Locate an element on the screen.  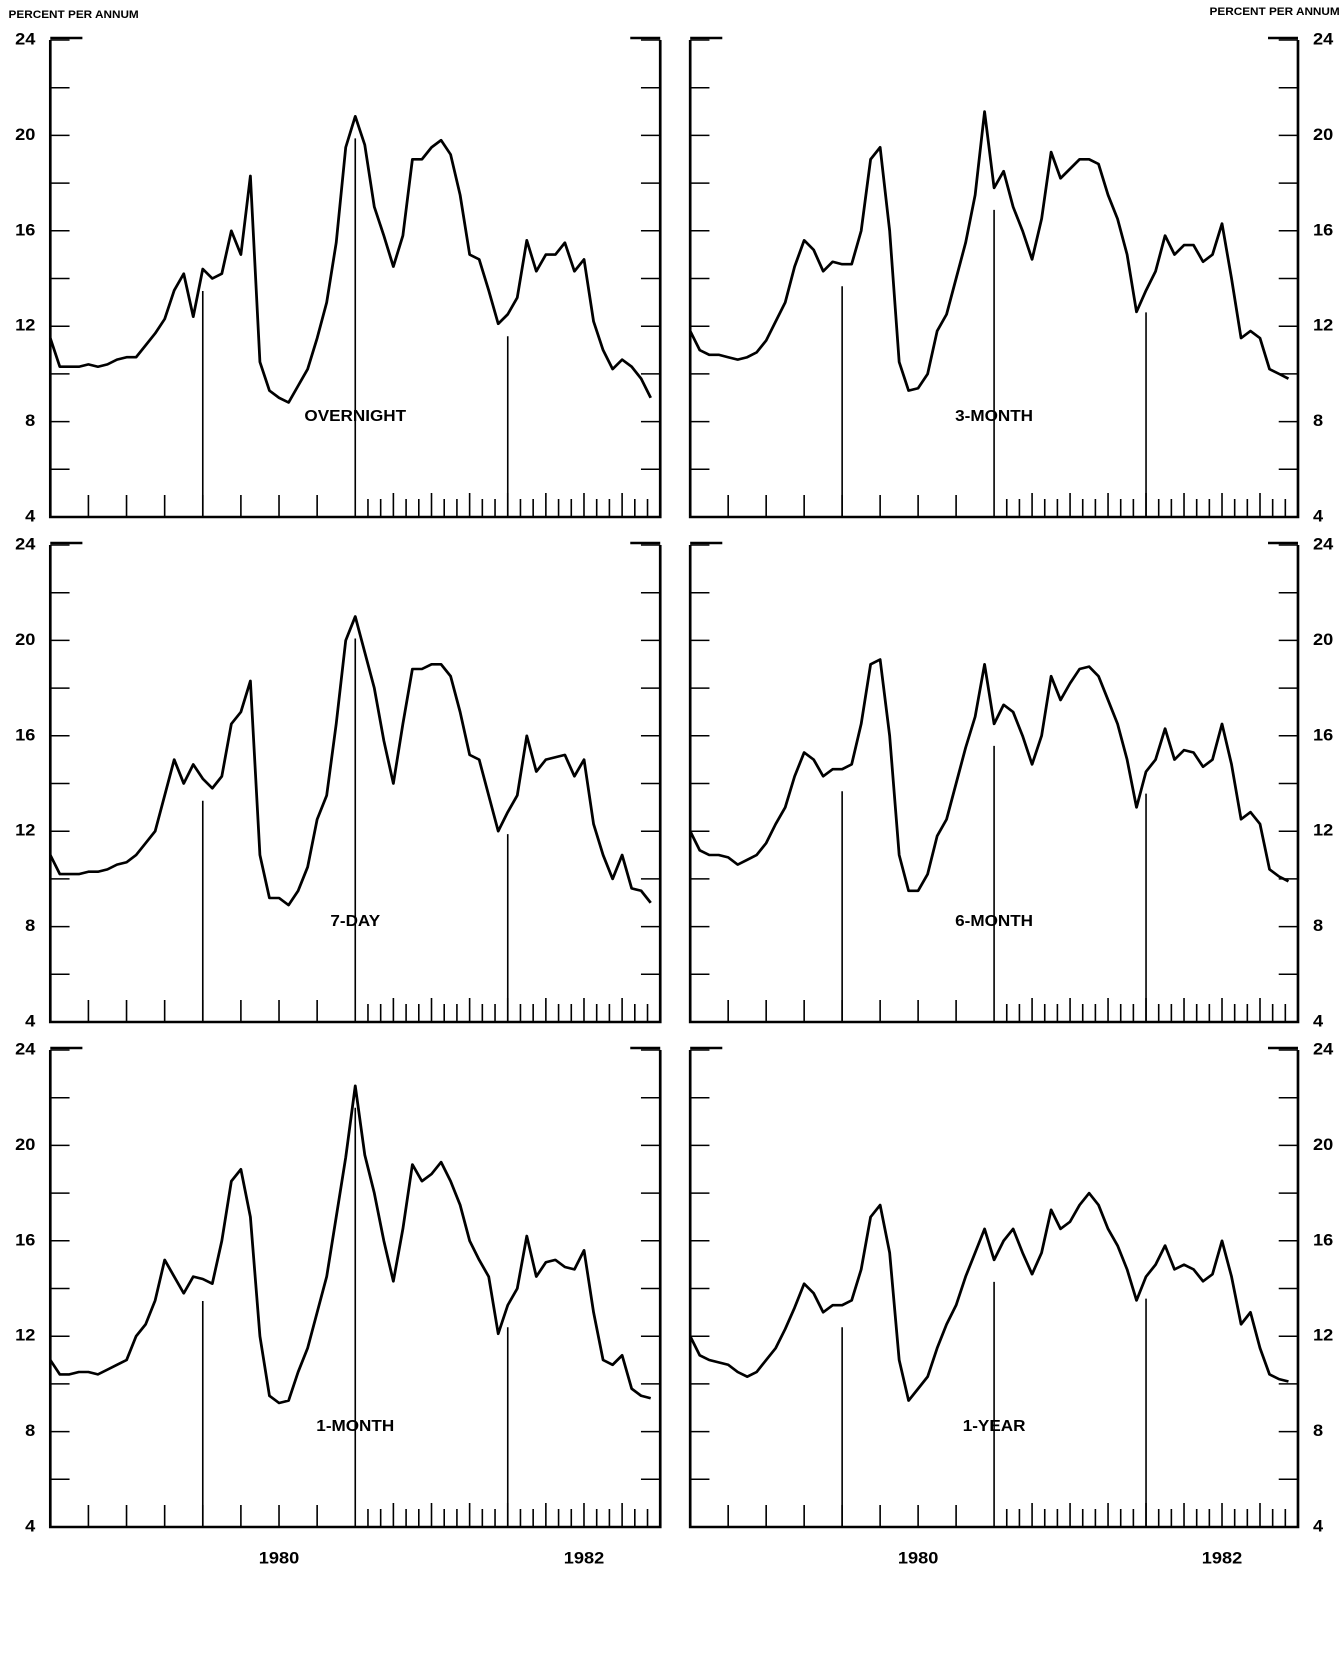
panel-label: 1-MONTH is located at coordinates (355, 1426).